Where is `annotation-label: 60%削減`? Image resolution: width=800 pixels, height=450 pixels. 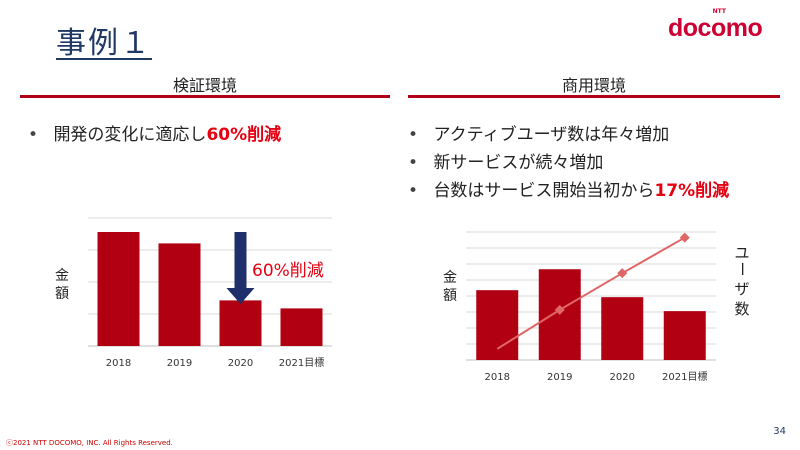 annotation-label: 60%削減 is located at coordinates (288, 271).